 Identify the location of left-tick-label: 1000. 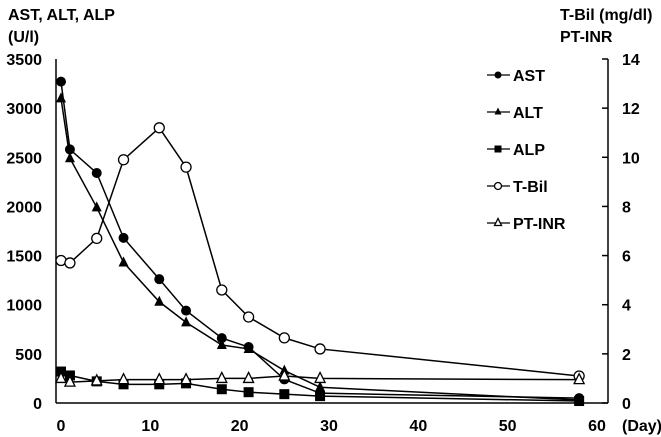
(24, 306).